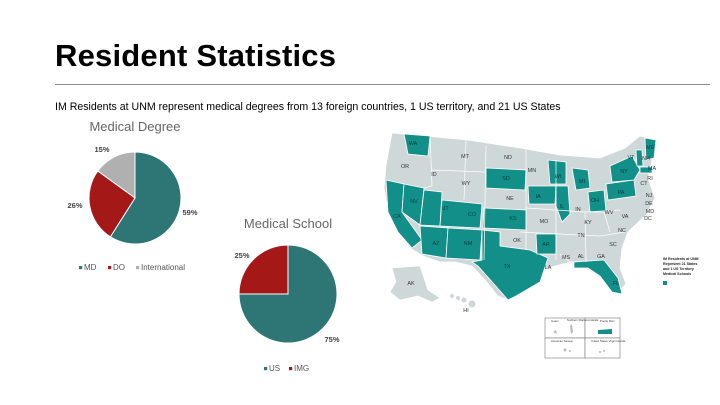 This screenshot has height=405, width=720. What do you see at coordinates (616, 284) in the screenshot?
I see `state-label-fl: FL` at bounding box center [616, 284].